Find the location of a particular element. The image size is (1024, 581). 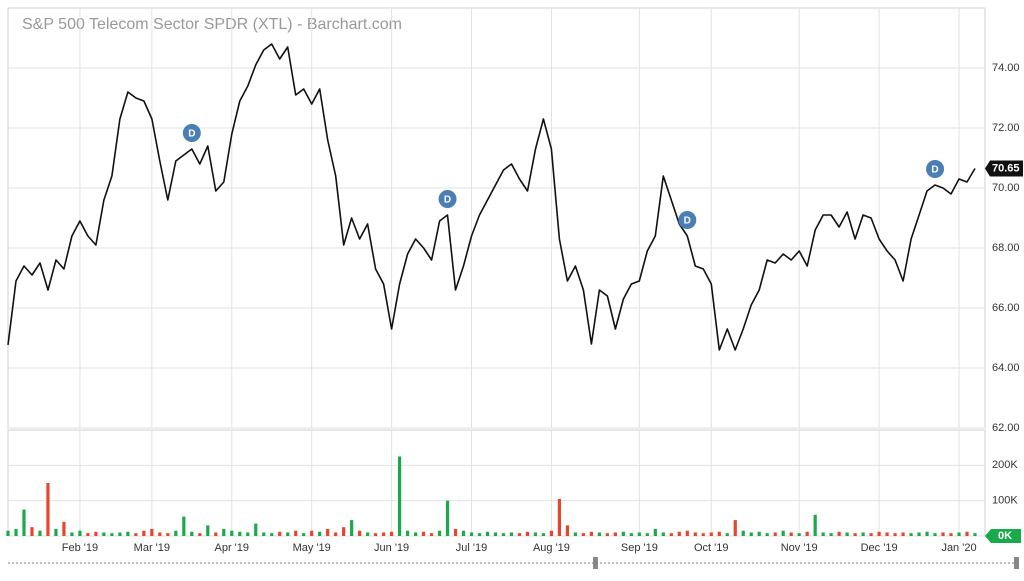

last-price-label: 70.65 is located at coordinates (1006, 168).